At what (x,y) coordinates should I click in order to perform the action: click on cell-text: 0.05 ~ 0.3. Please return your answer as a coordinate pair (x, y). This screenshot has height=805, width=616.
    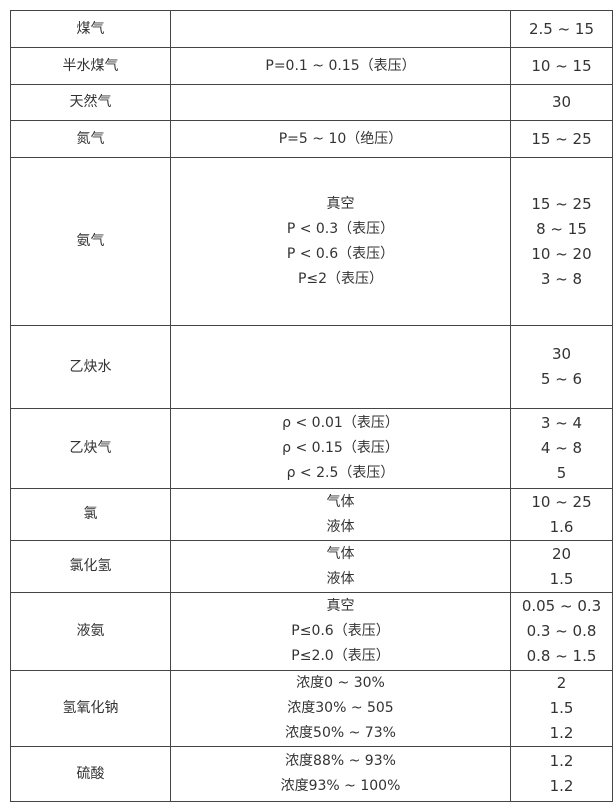
    Looking at the image, I should click on (561, 606).